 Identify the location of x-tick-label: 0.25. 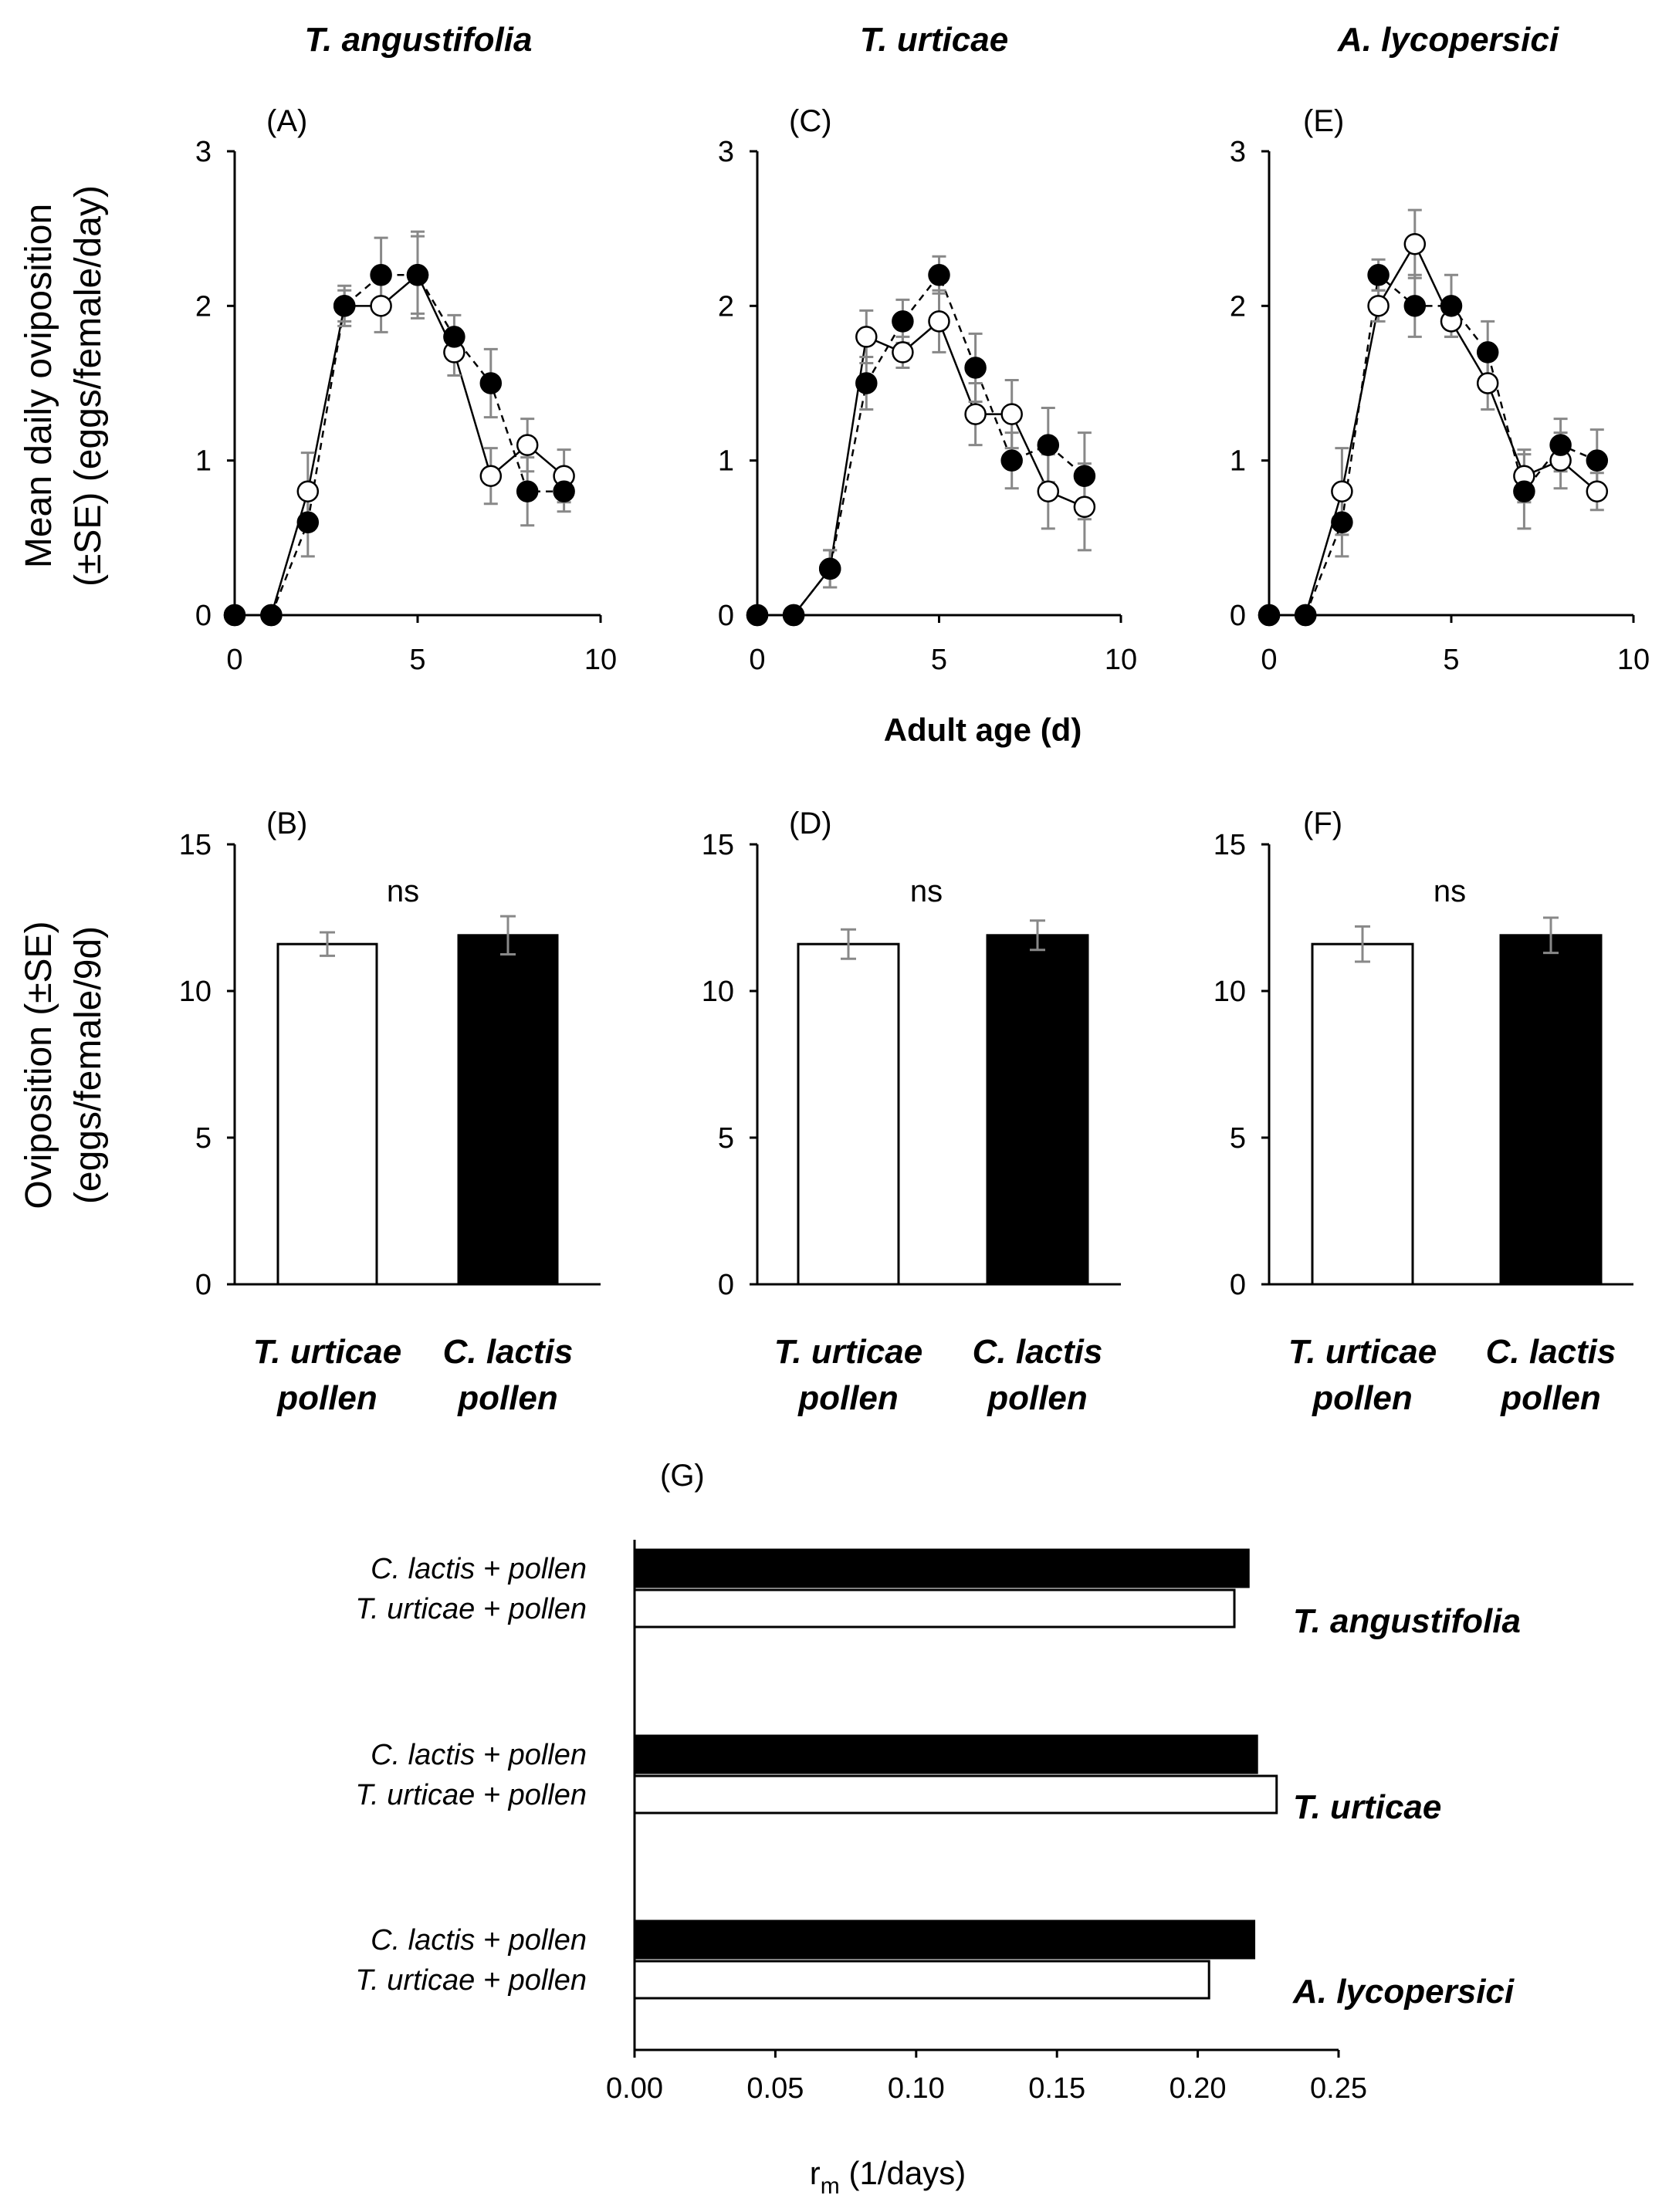
(1338, 2088).